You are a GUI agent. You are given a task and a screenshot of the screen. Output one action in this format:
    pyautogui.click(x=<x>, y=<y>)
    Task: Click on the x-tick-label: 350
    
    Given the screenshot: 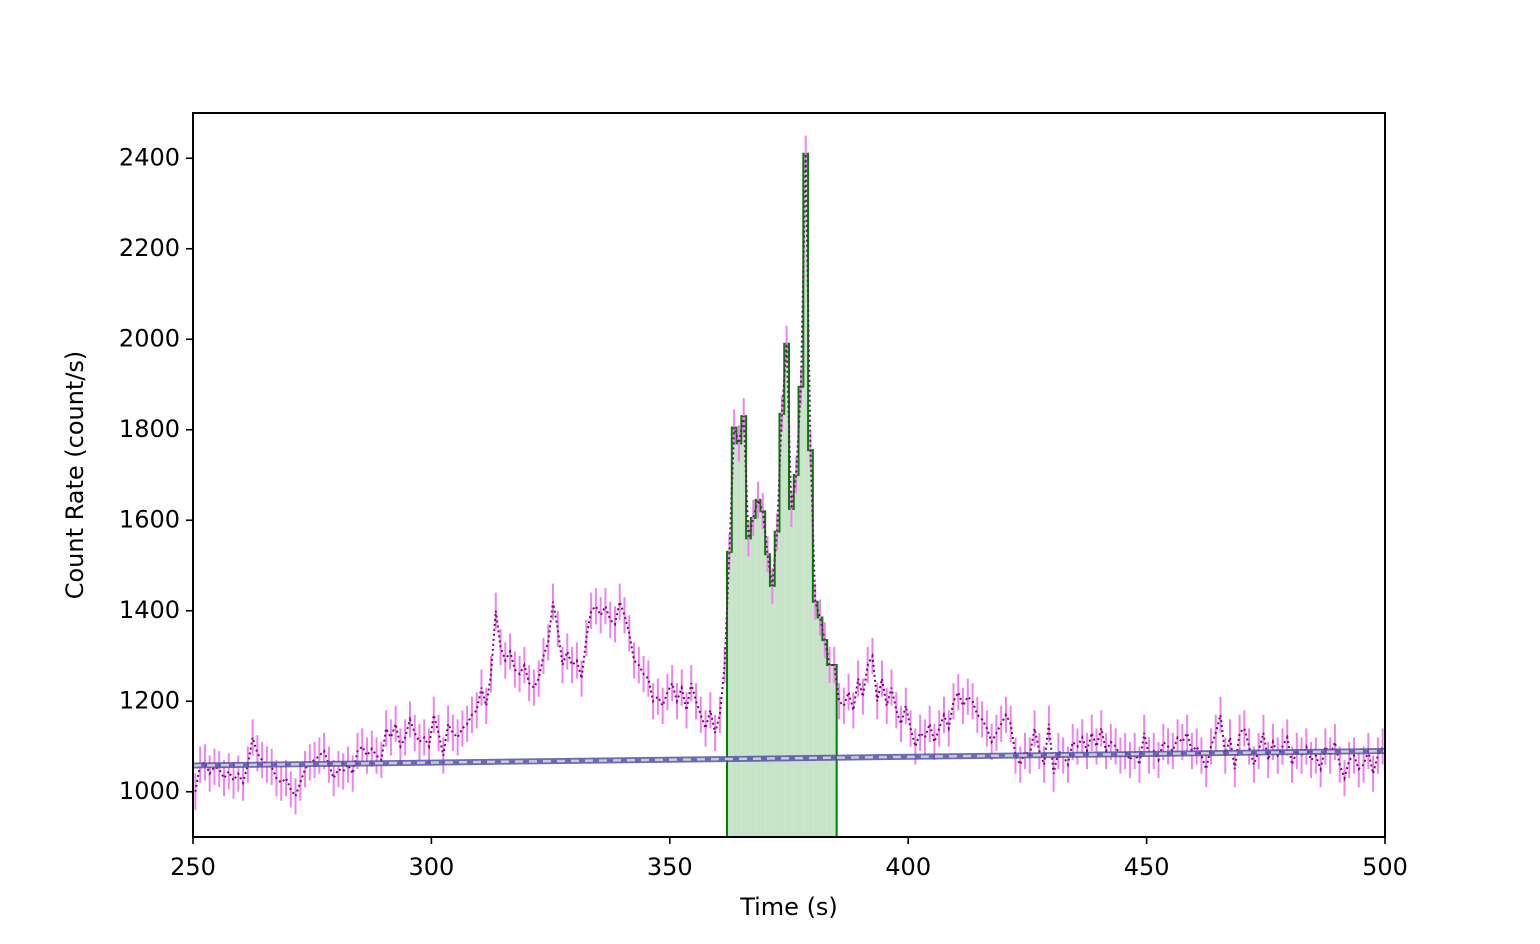 What is the action you would take?
    pyautogui.click(x=670, y=867)
    